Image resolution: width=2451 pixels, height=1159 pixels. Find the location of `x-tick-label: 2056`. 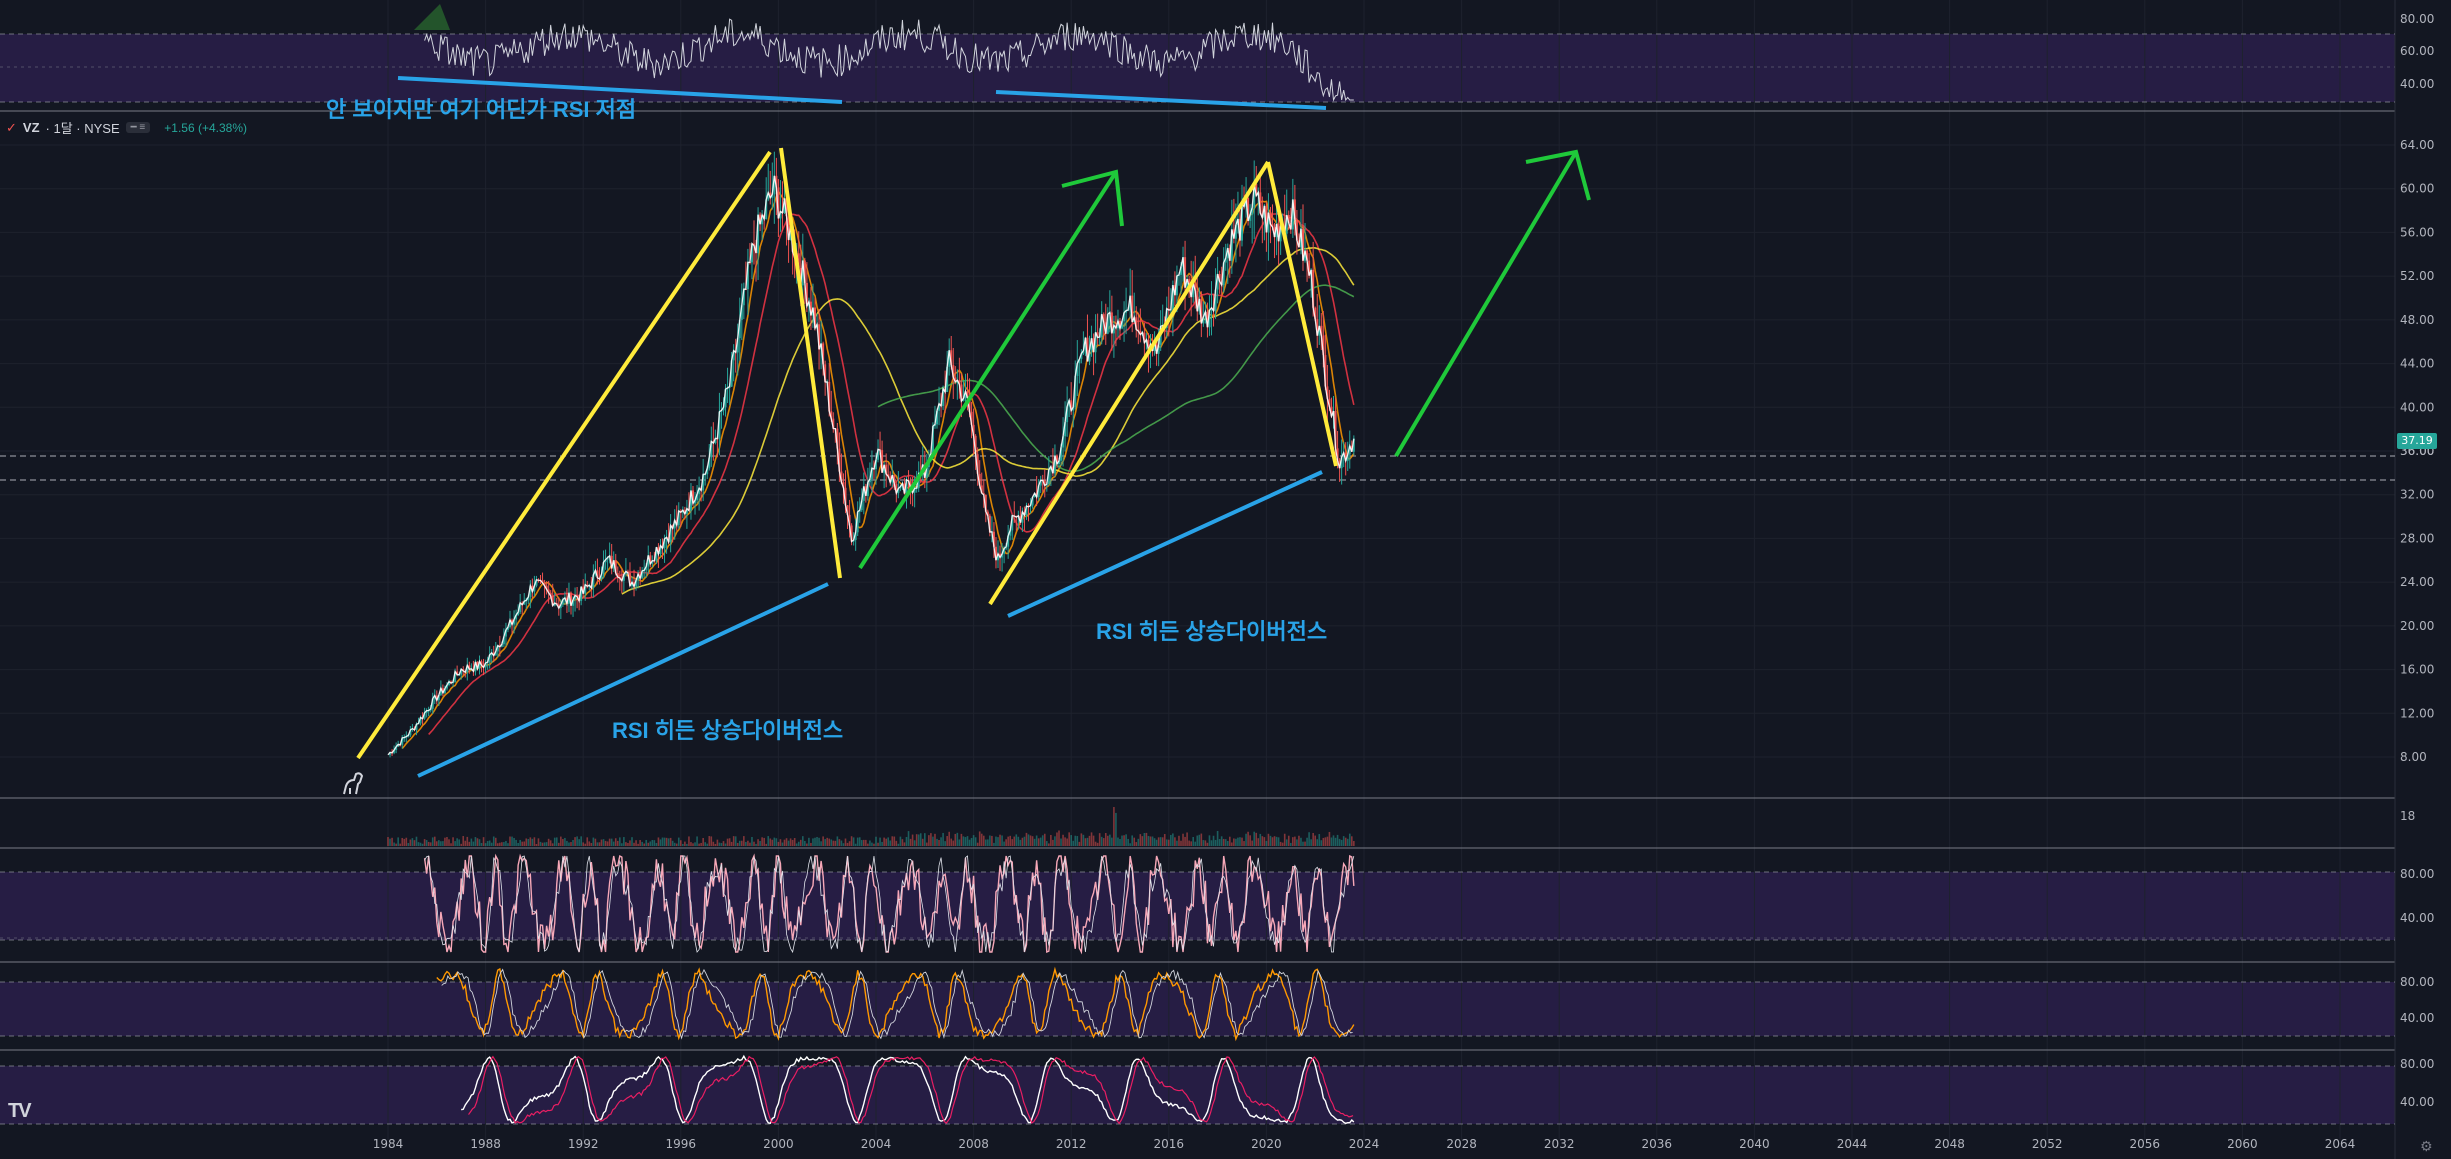

x-tick-label: 2056 is located at coordinates (2145, 1144).